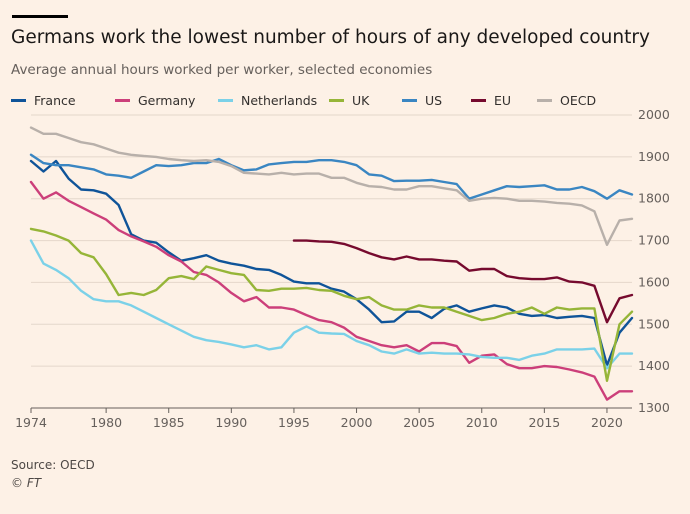 The height and width of the screenshot is (514, 690). I want to click on x-tick-label: 2015, so click(544, 422).